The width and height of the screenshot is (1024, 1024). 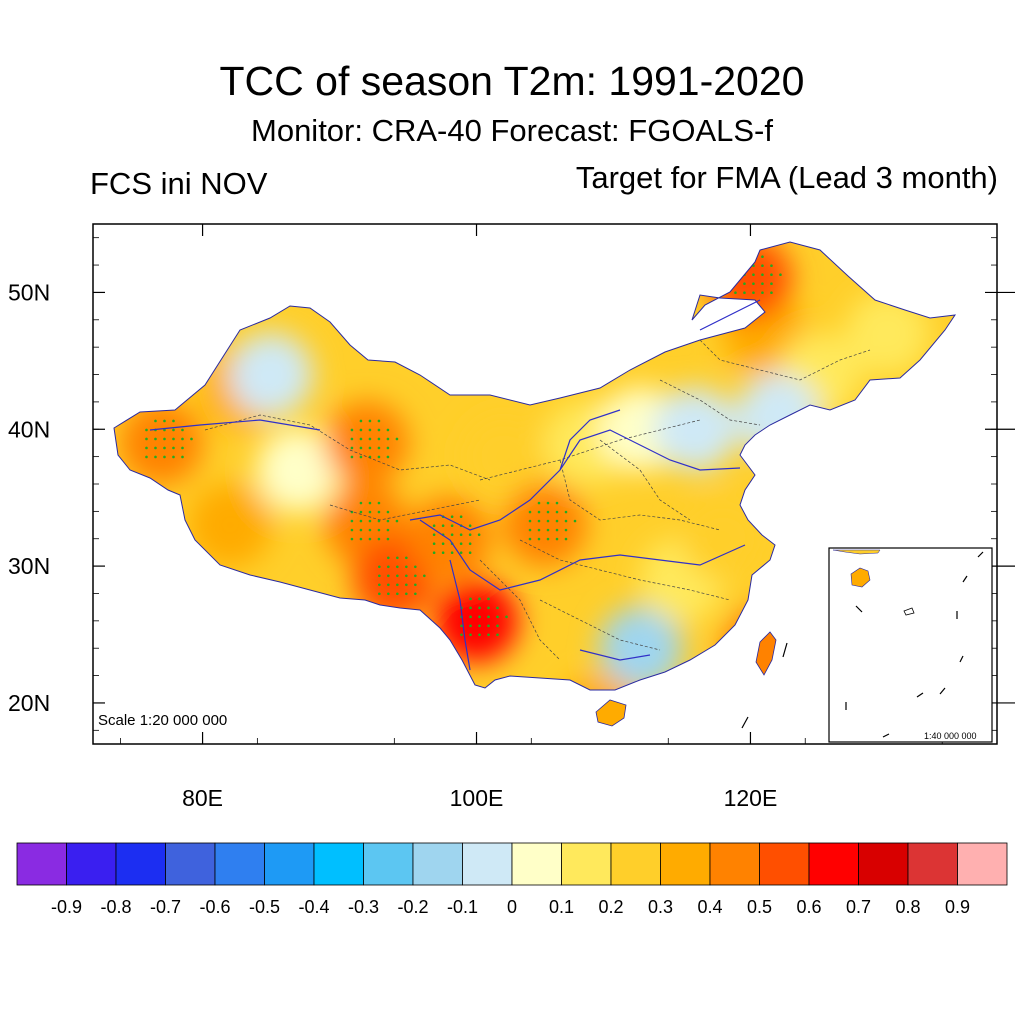 What do you see at coordinates (202, 798) in the screenshot?
I see `lon-label: 80E` at bounding box center [202, 798].